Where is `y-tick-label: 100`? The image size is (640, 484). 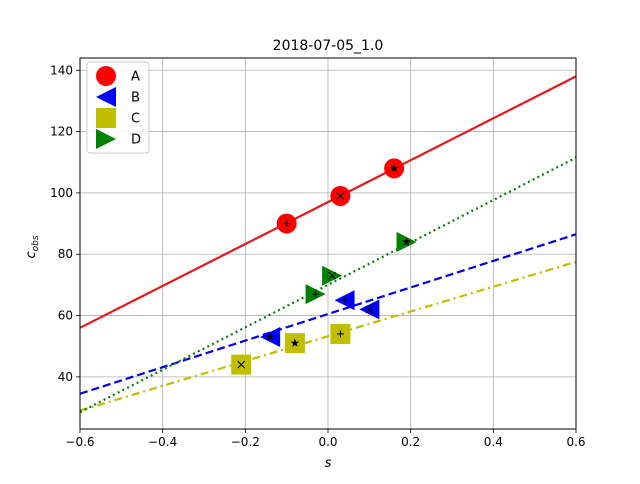 y-tick-label: 100 is located at coordinates (61, 193).